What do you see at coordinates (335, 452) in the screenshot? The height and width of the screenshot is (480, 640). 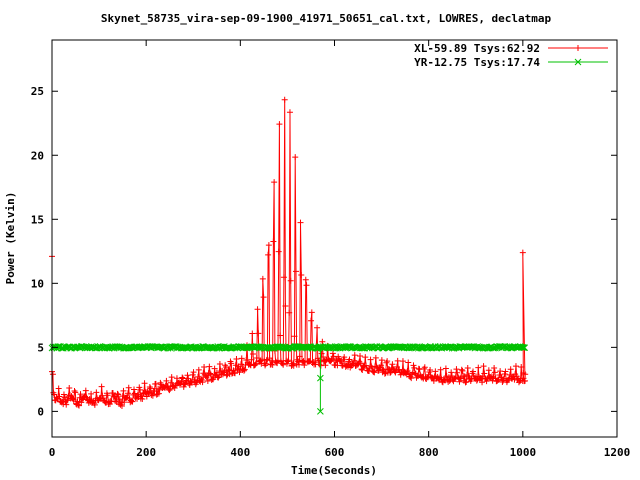 I see `x-tick-label: 600` at bounding box center [335, 452].